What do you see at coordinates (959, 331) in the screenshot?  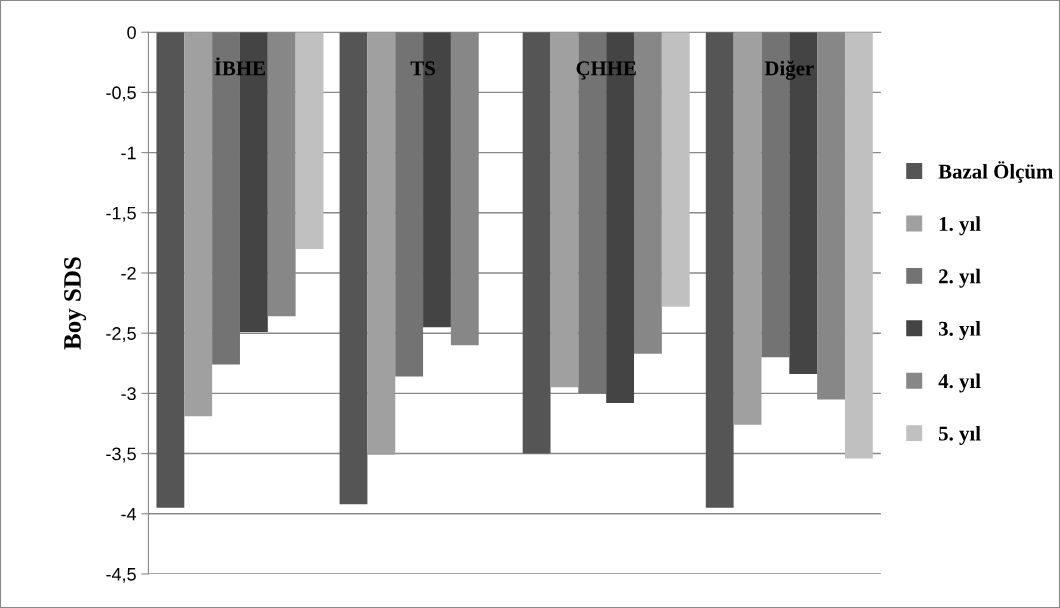 I see `legend-label: 3. yıl` at bounding box center [959, 331].